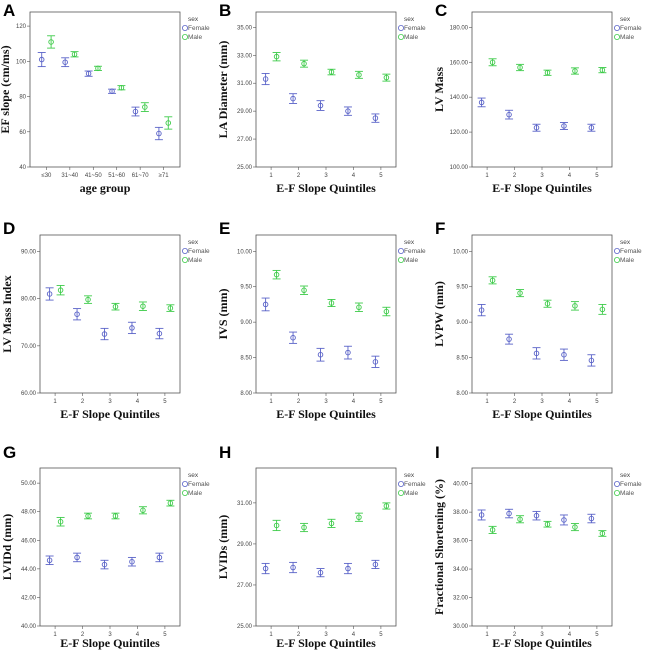  I want to click on y-axis-label: LA Diameter (mm), so click(223, 90).